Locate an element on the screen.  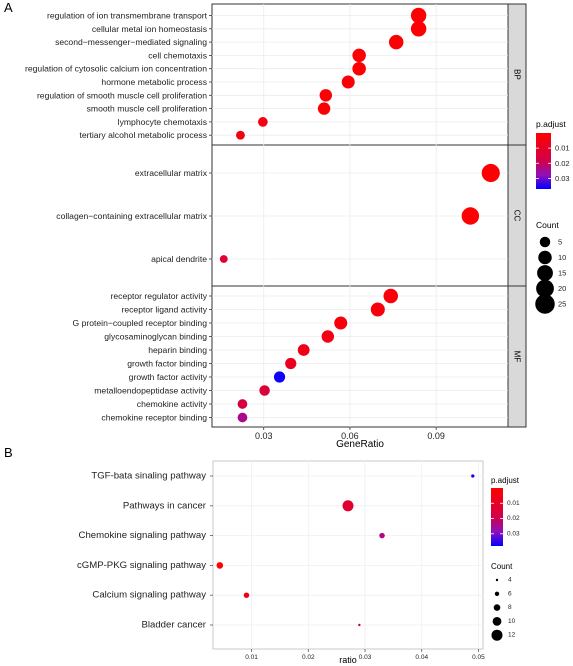
panel-a-x-axis: 0.03 0.06 0.09 is located at coordinates (350, 434).